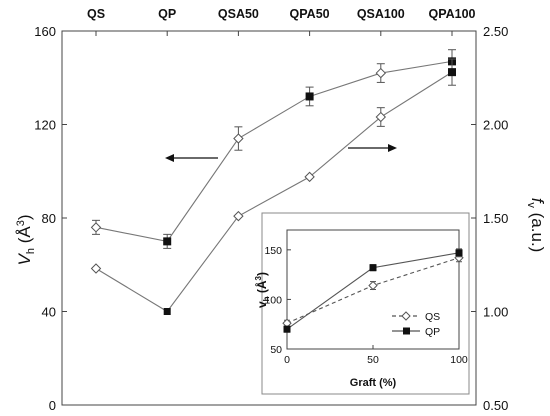 Image resolution: width=550 pixels, height=416 pixels. What do you see at coordinates (31, 251) in the screenshot?
I see `left-title-sub: h` at bounding box center [31, 251].